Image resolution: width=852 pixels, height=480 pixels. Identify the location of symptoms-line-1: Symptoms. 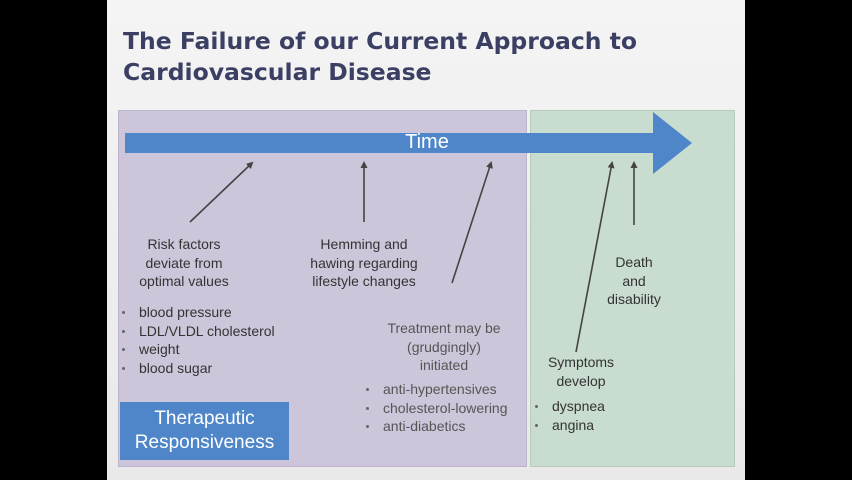
(581, 362).